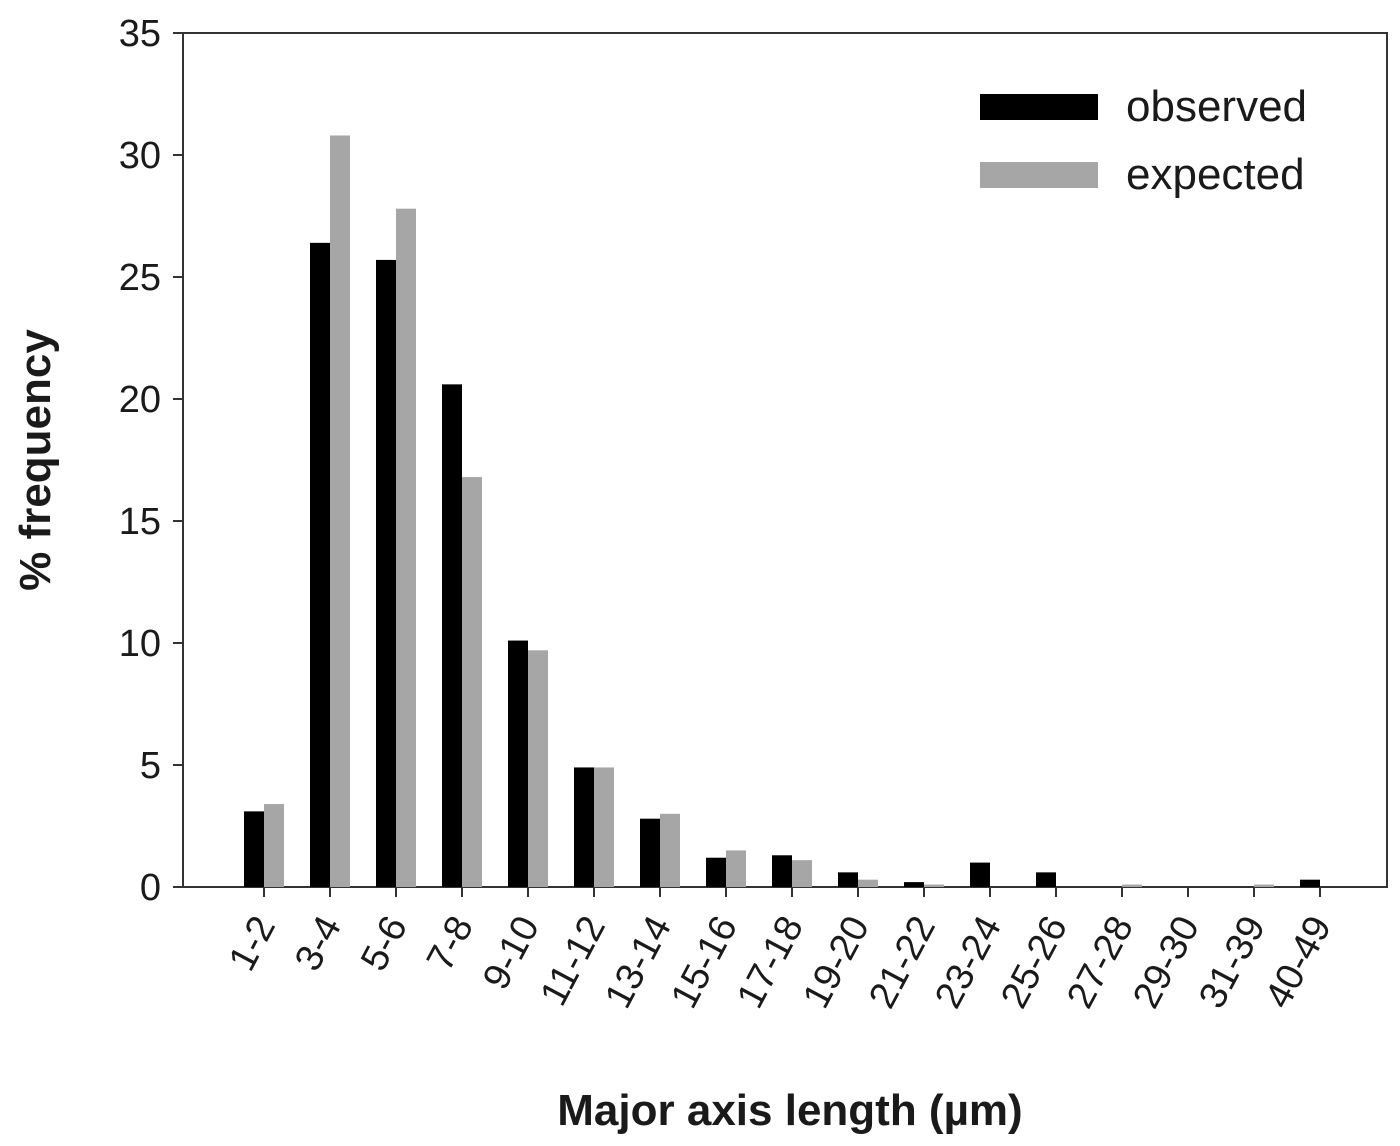 Image resolution: width=1400 pixels, height=1146 pixels. Describe the element at coordinates (638, 963) in the screenshot. I see `x-tick-label: 13-14` at that location.